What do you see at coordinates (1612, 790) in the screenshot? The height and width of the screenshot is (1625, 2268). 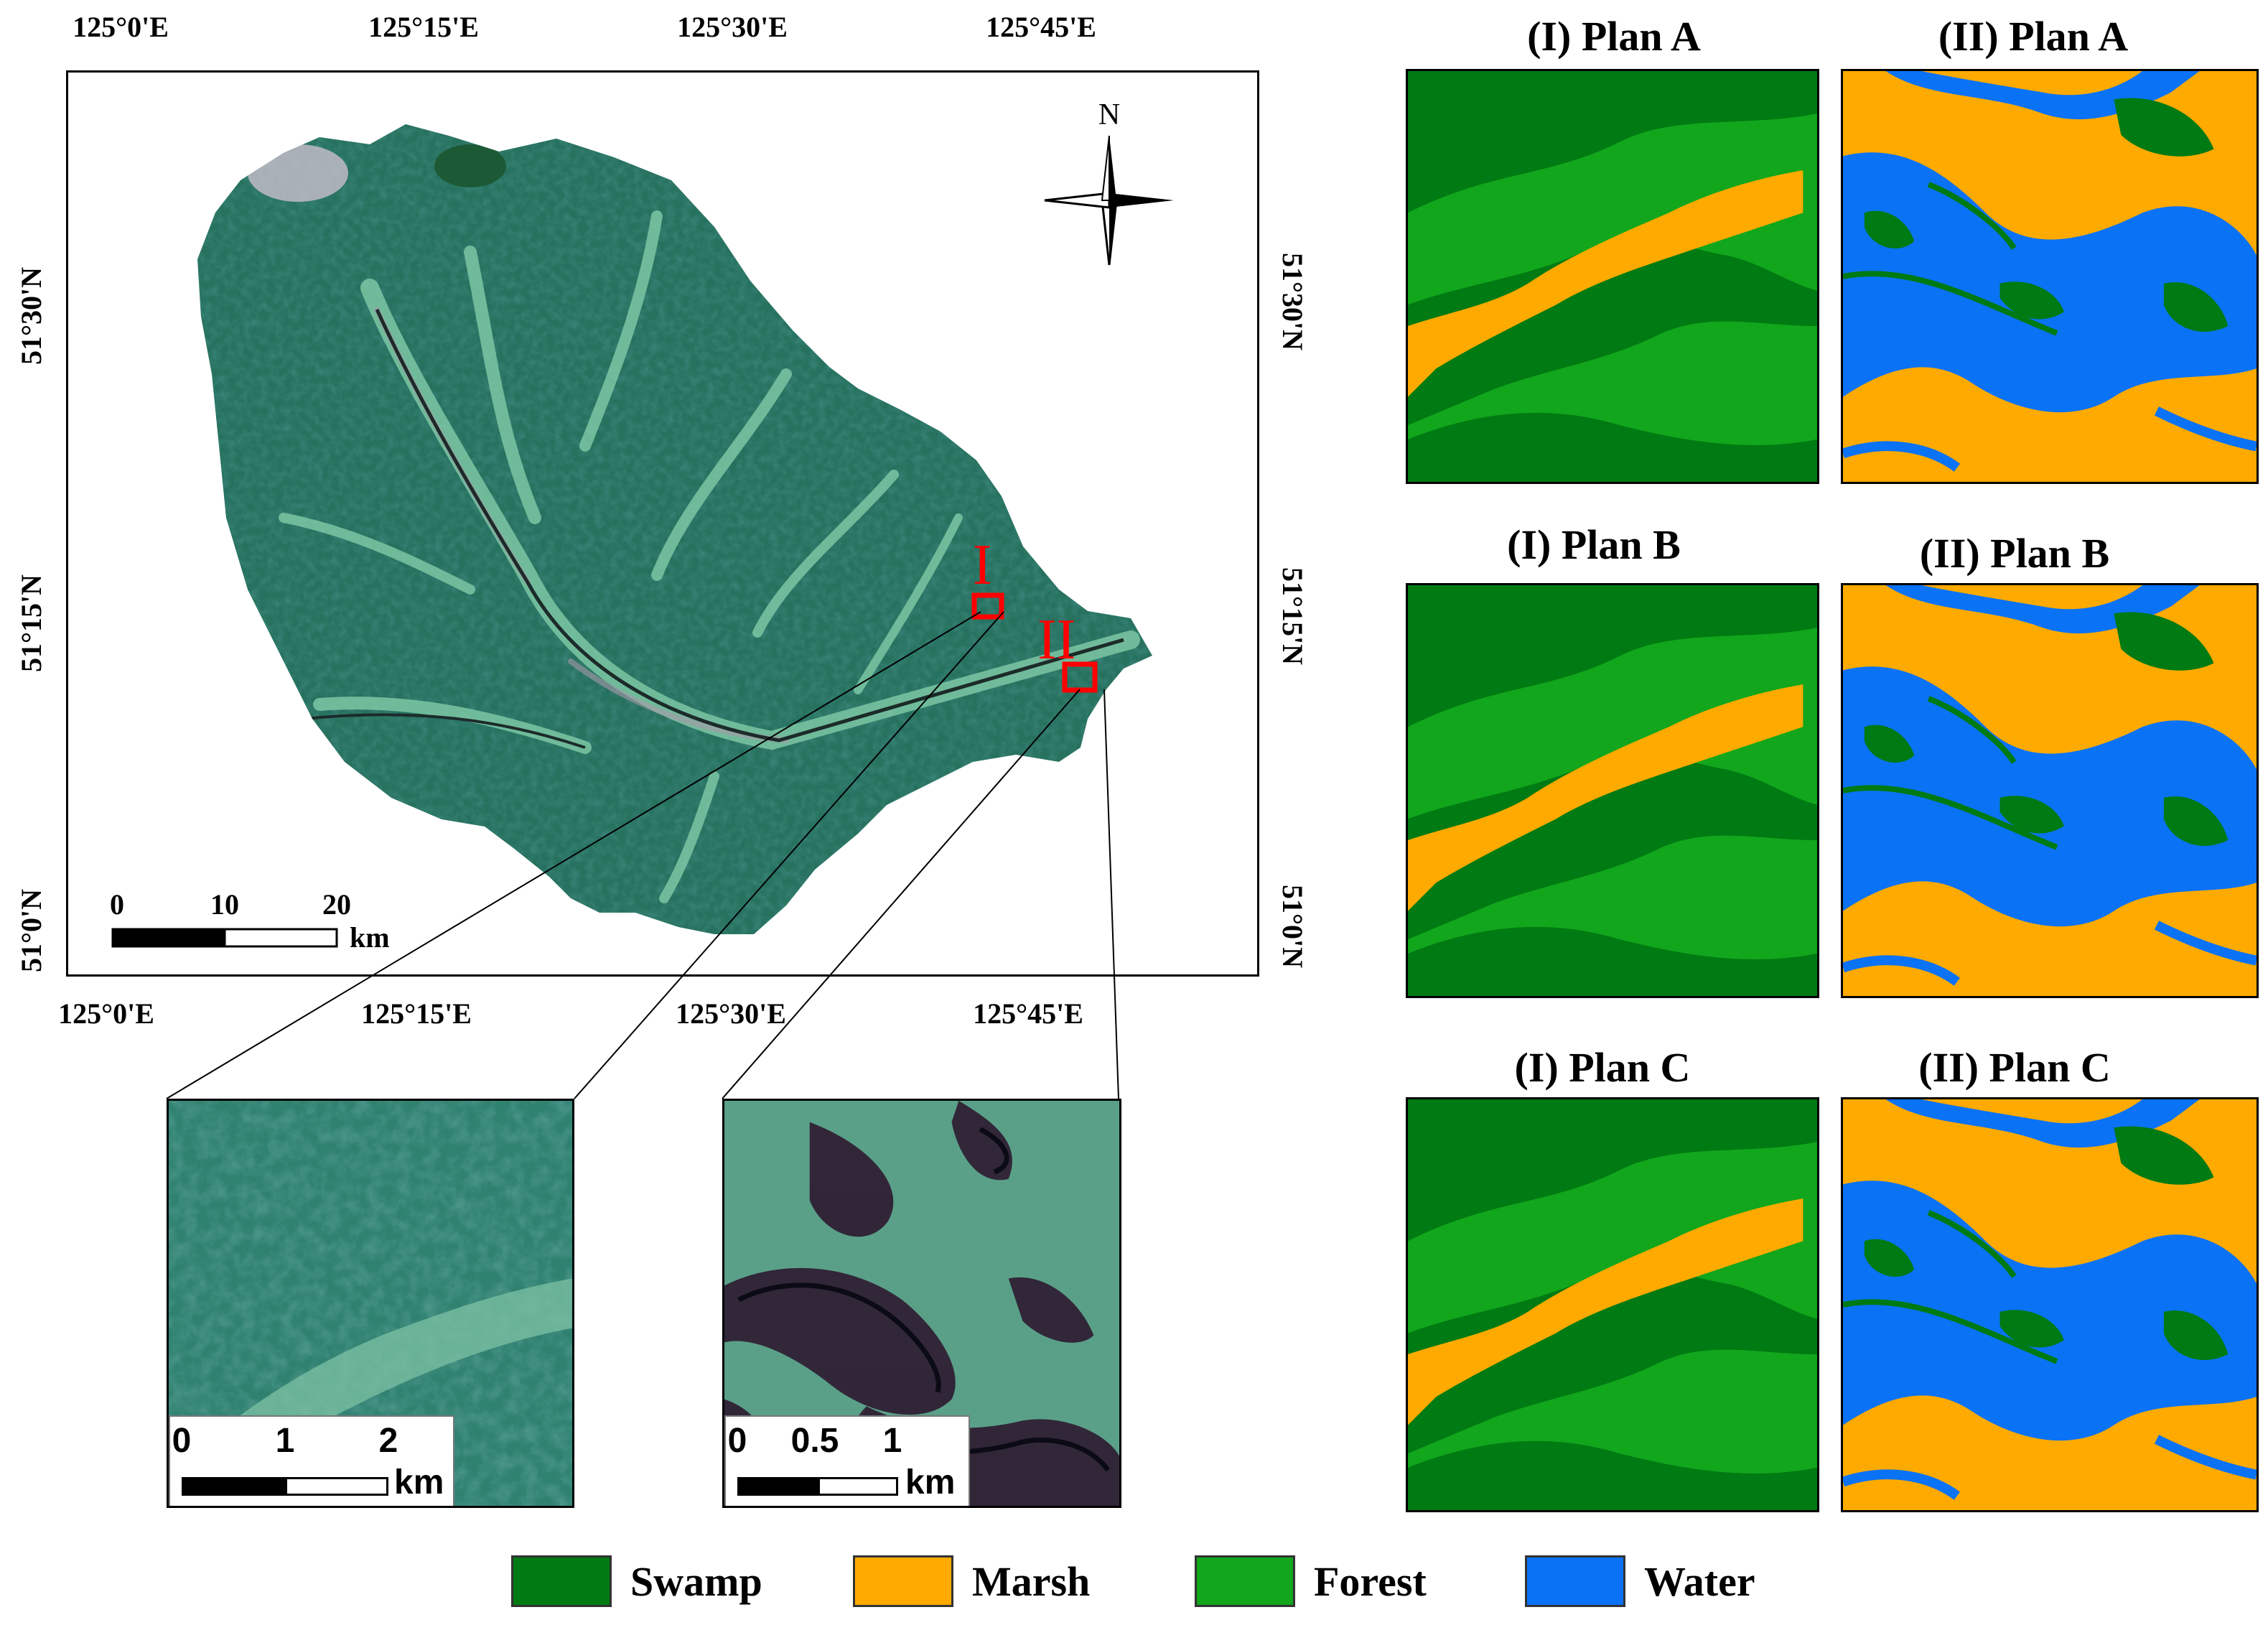 I see `panel-I-plan-b` at bounding box center [1612, 790].